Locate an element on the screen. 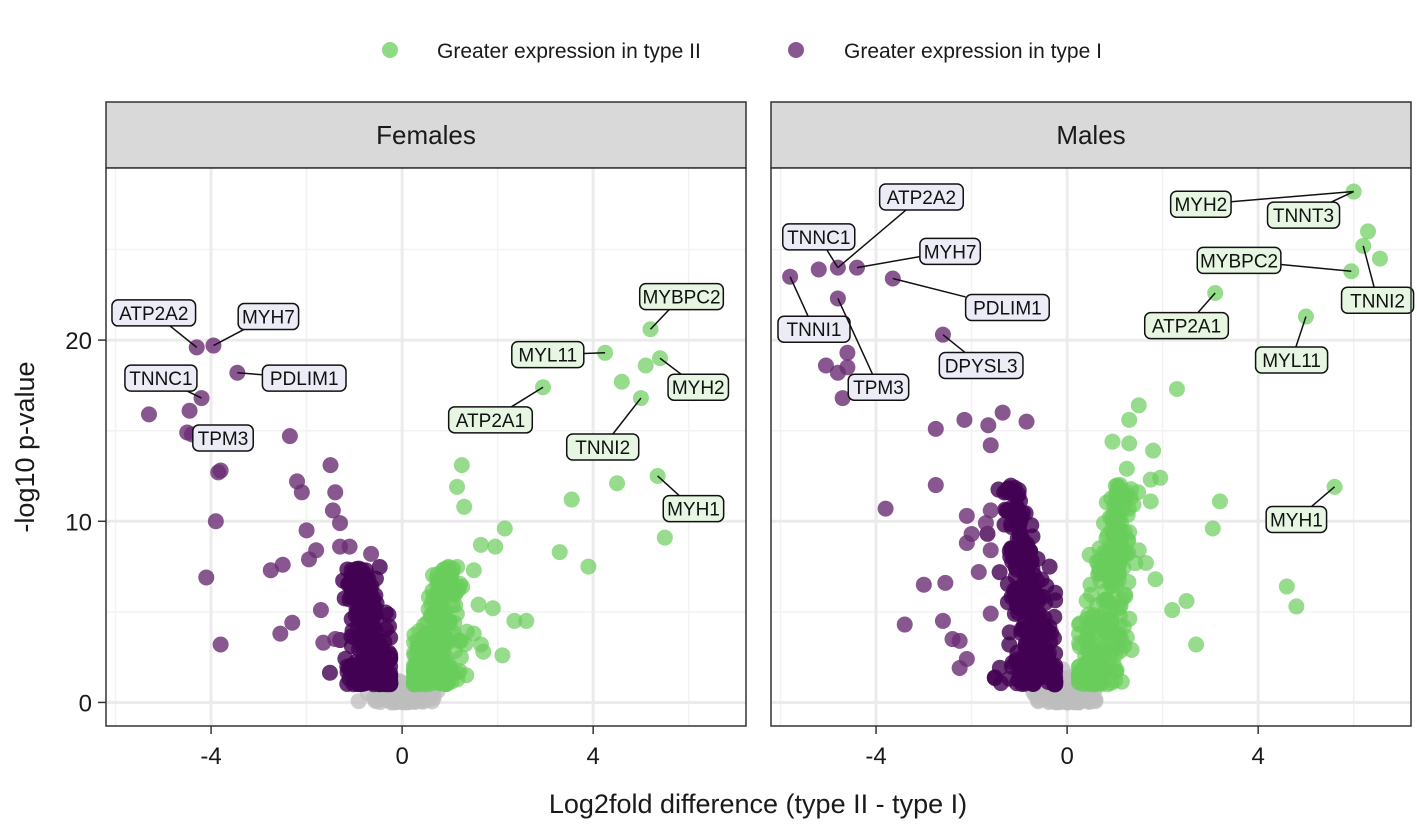  gene-label: PDLIM1 is located at coordinates (304, 379).